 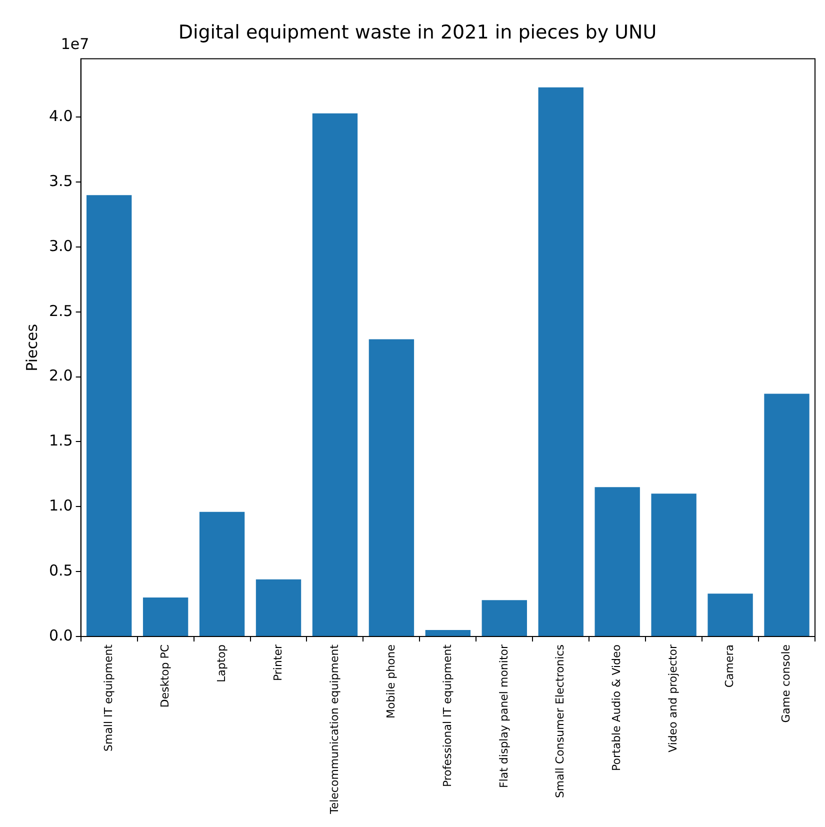 What do you see at coordinates (673, 698) in the screenshot?
I see `x-tick-label: Video and projector` at bounding box center [673, 698].